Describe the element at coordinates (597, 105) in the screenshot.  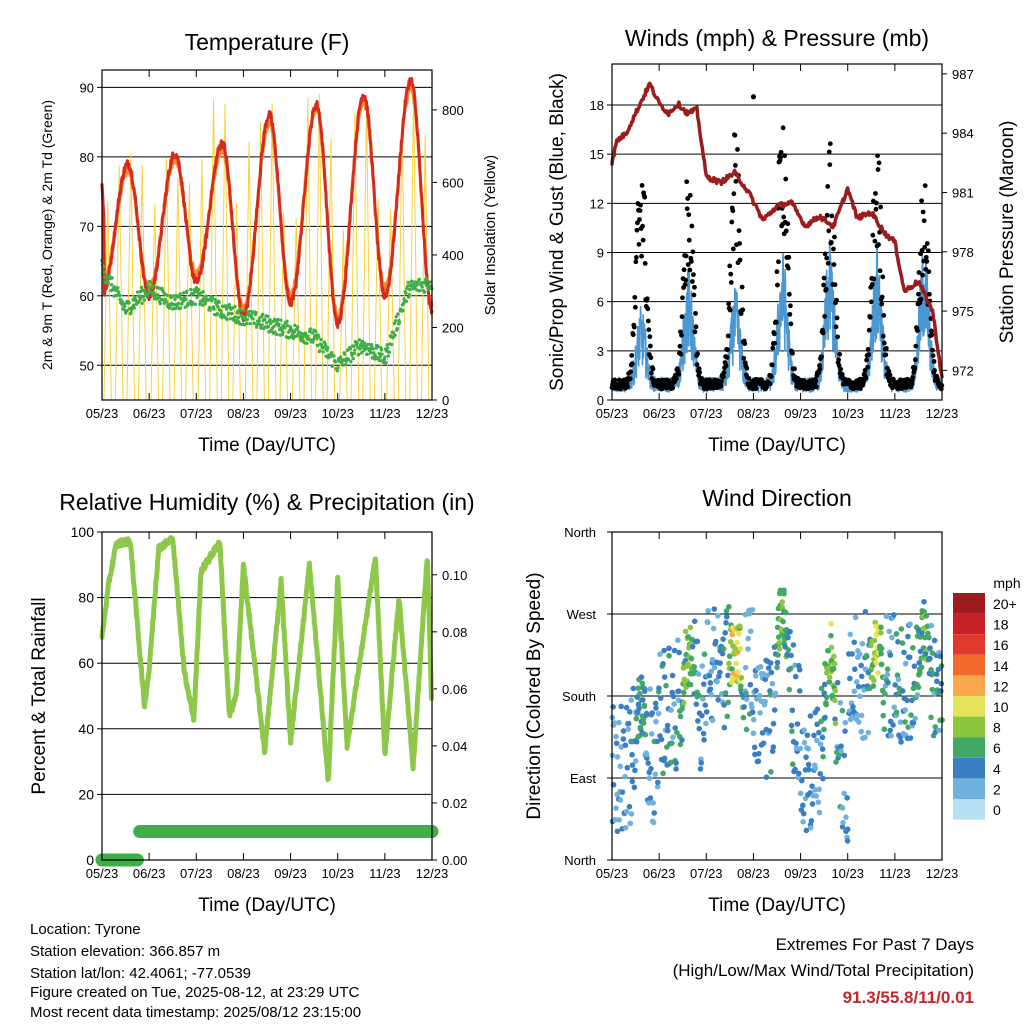
I see `wind-ytick-label: 18` at that location.